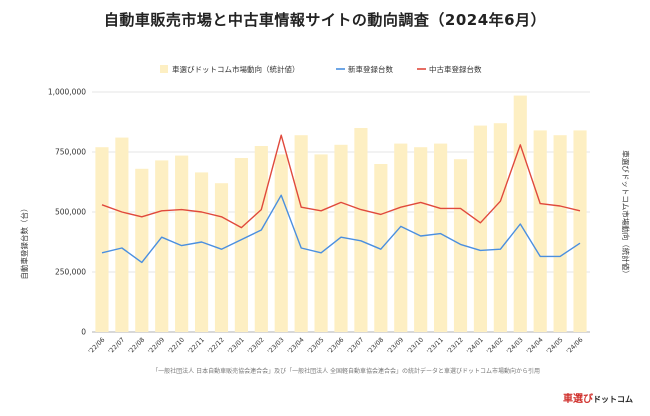 Image resolution: width=650 pixels, height=416 pixels. I want to click on x-tick-label: '23/01, so click(236, 345).